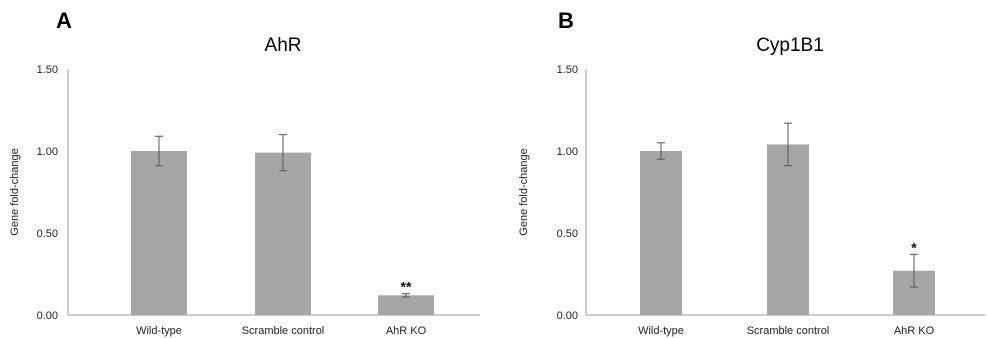  What do you see at coordinates (47, 193) in the screenshot?
I see `y-ticks-a: 0.00 0.50 1.00 1.50` at bounding box center [47, 193].